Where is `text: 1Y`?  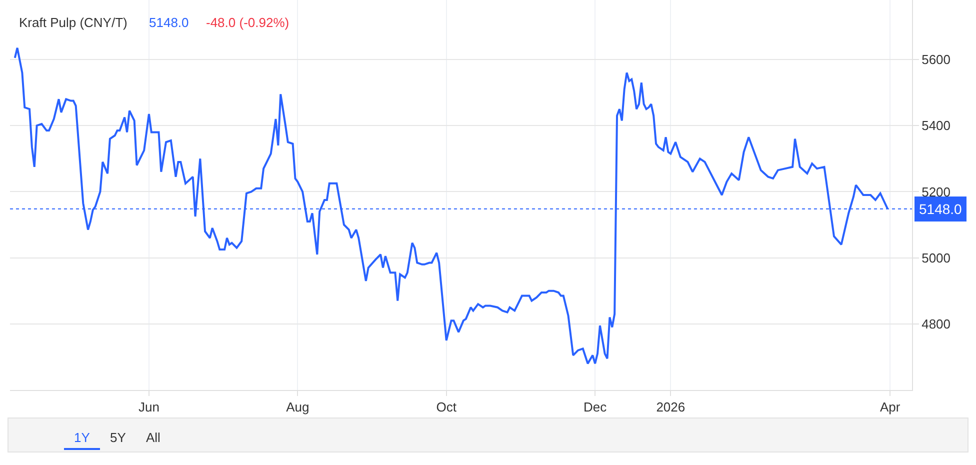
text: 1Y is located at coordinates (82, 437).